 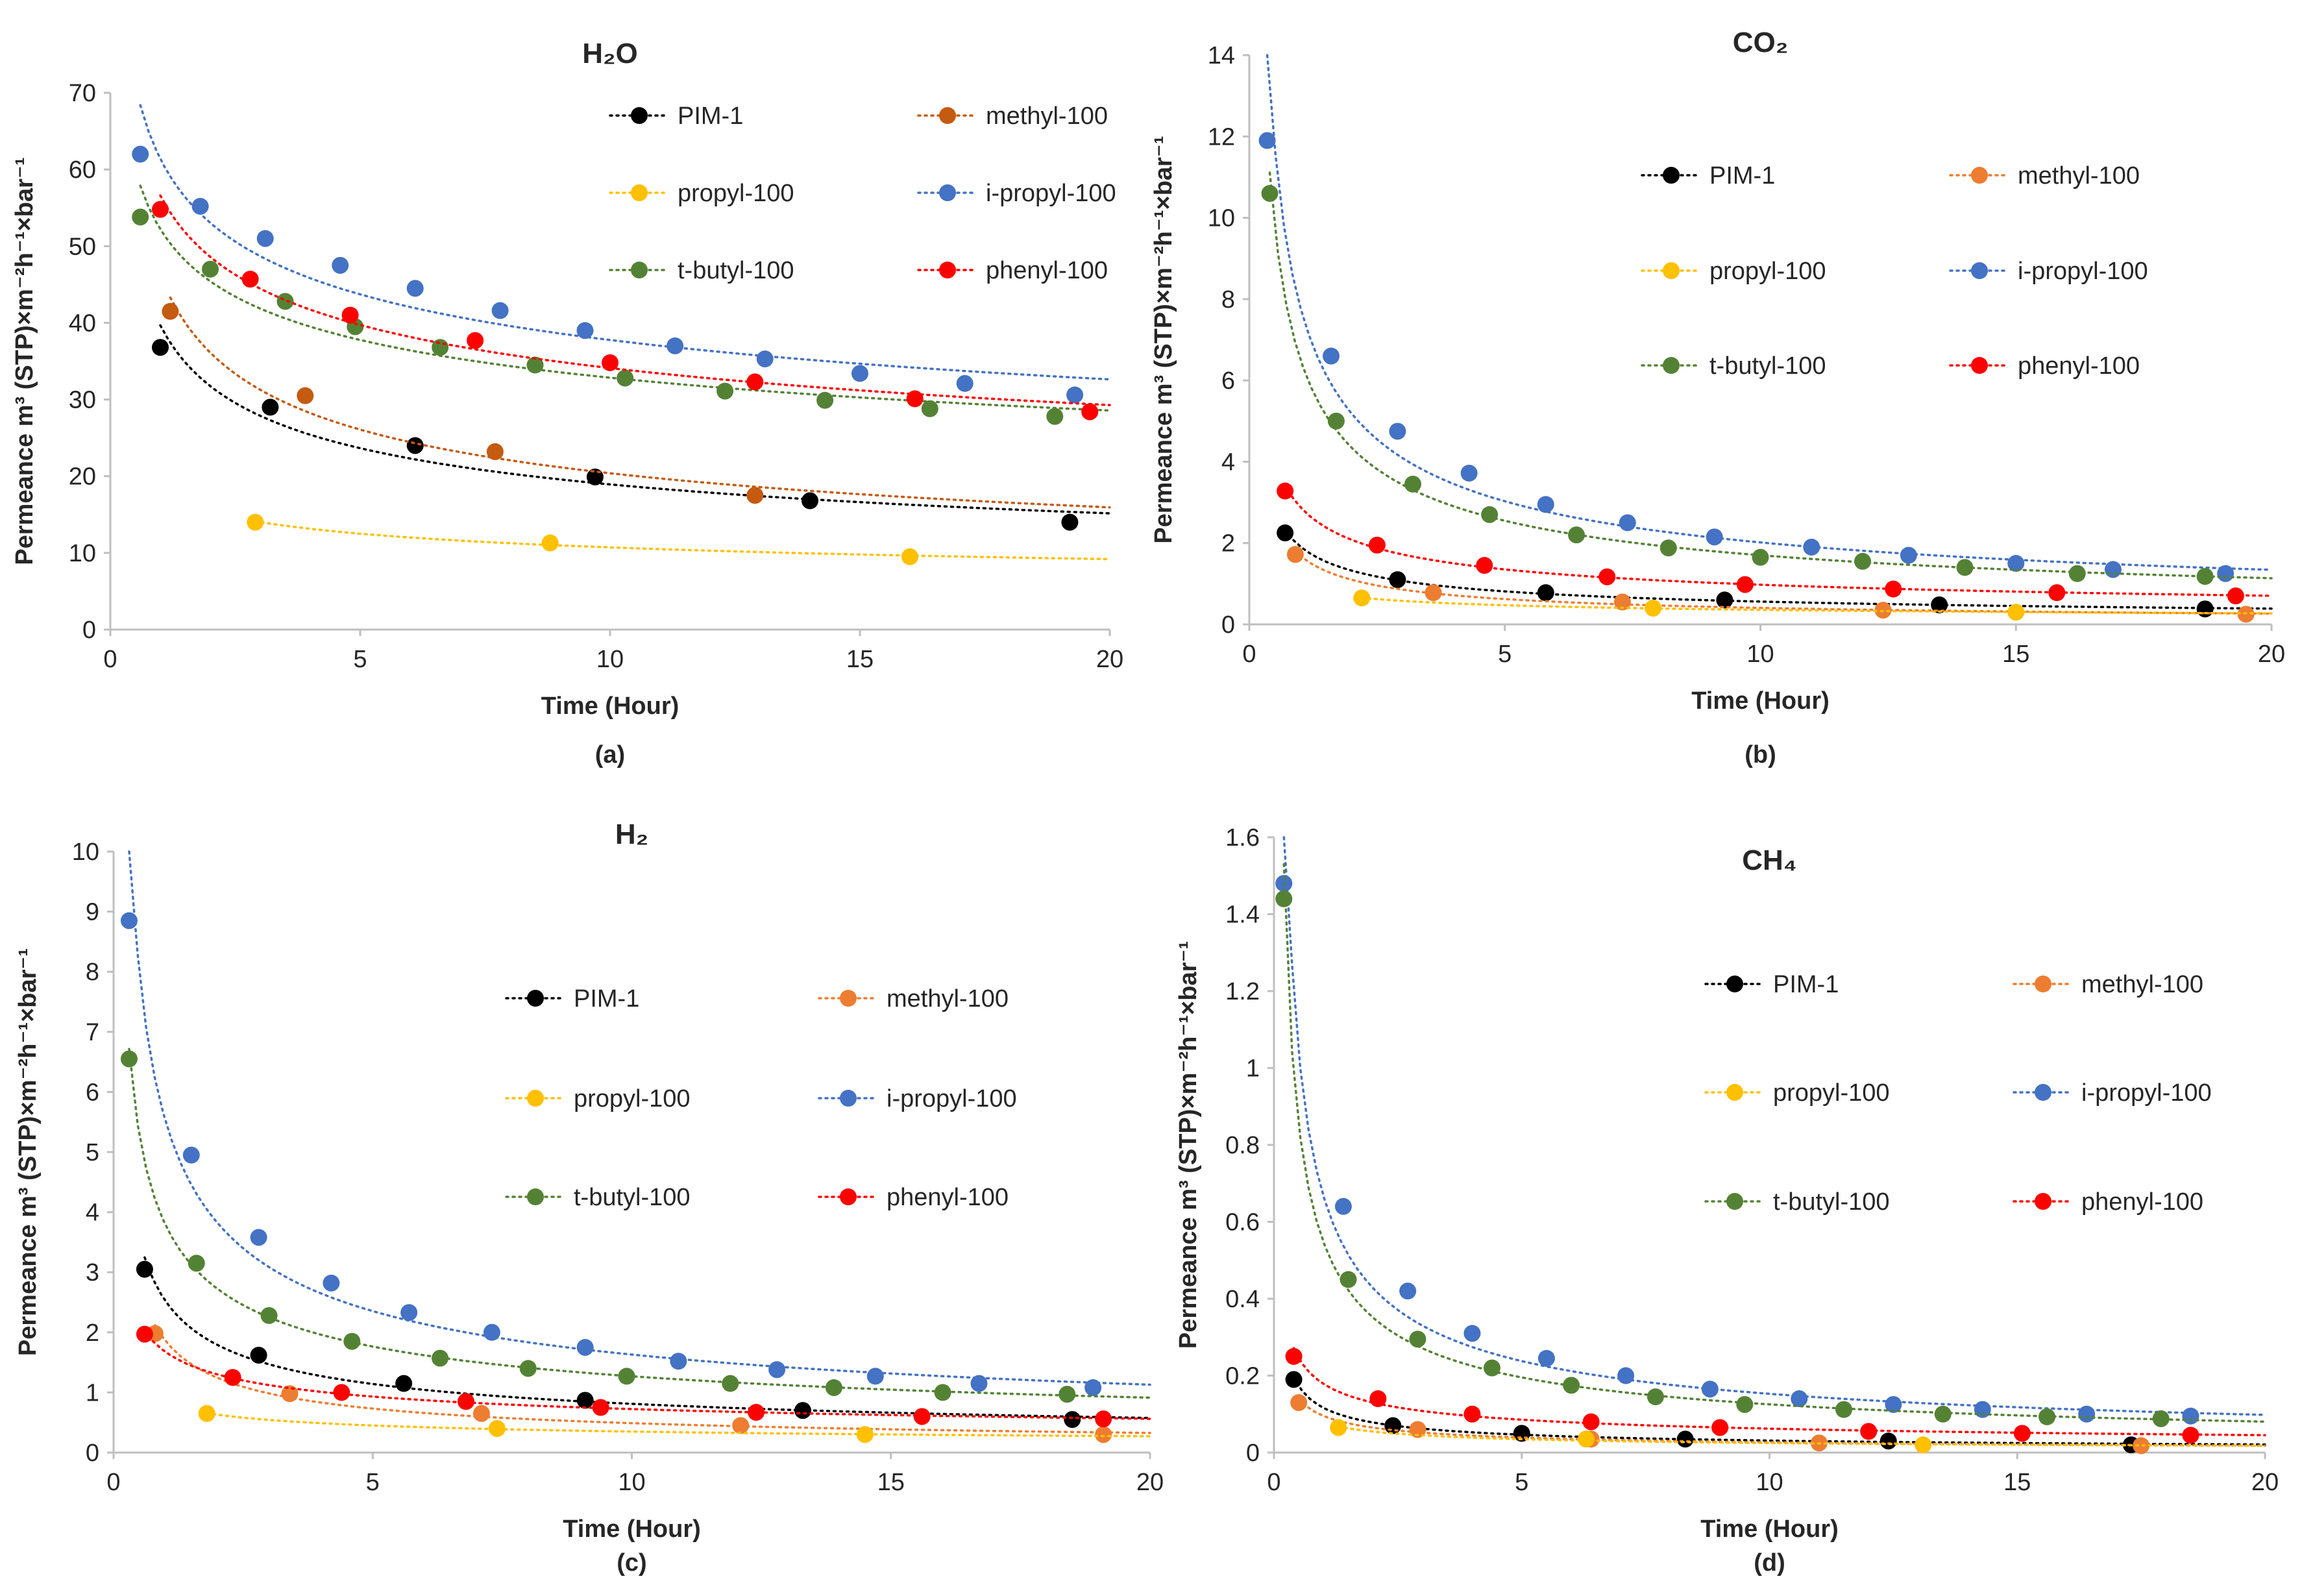 What do you see at coordinates (1242, 991) in the screenshot?
I see `y-tick-label: 1.2` at bounding box center [1242, 991].